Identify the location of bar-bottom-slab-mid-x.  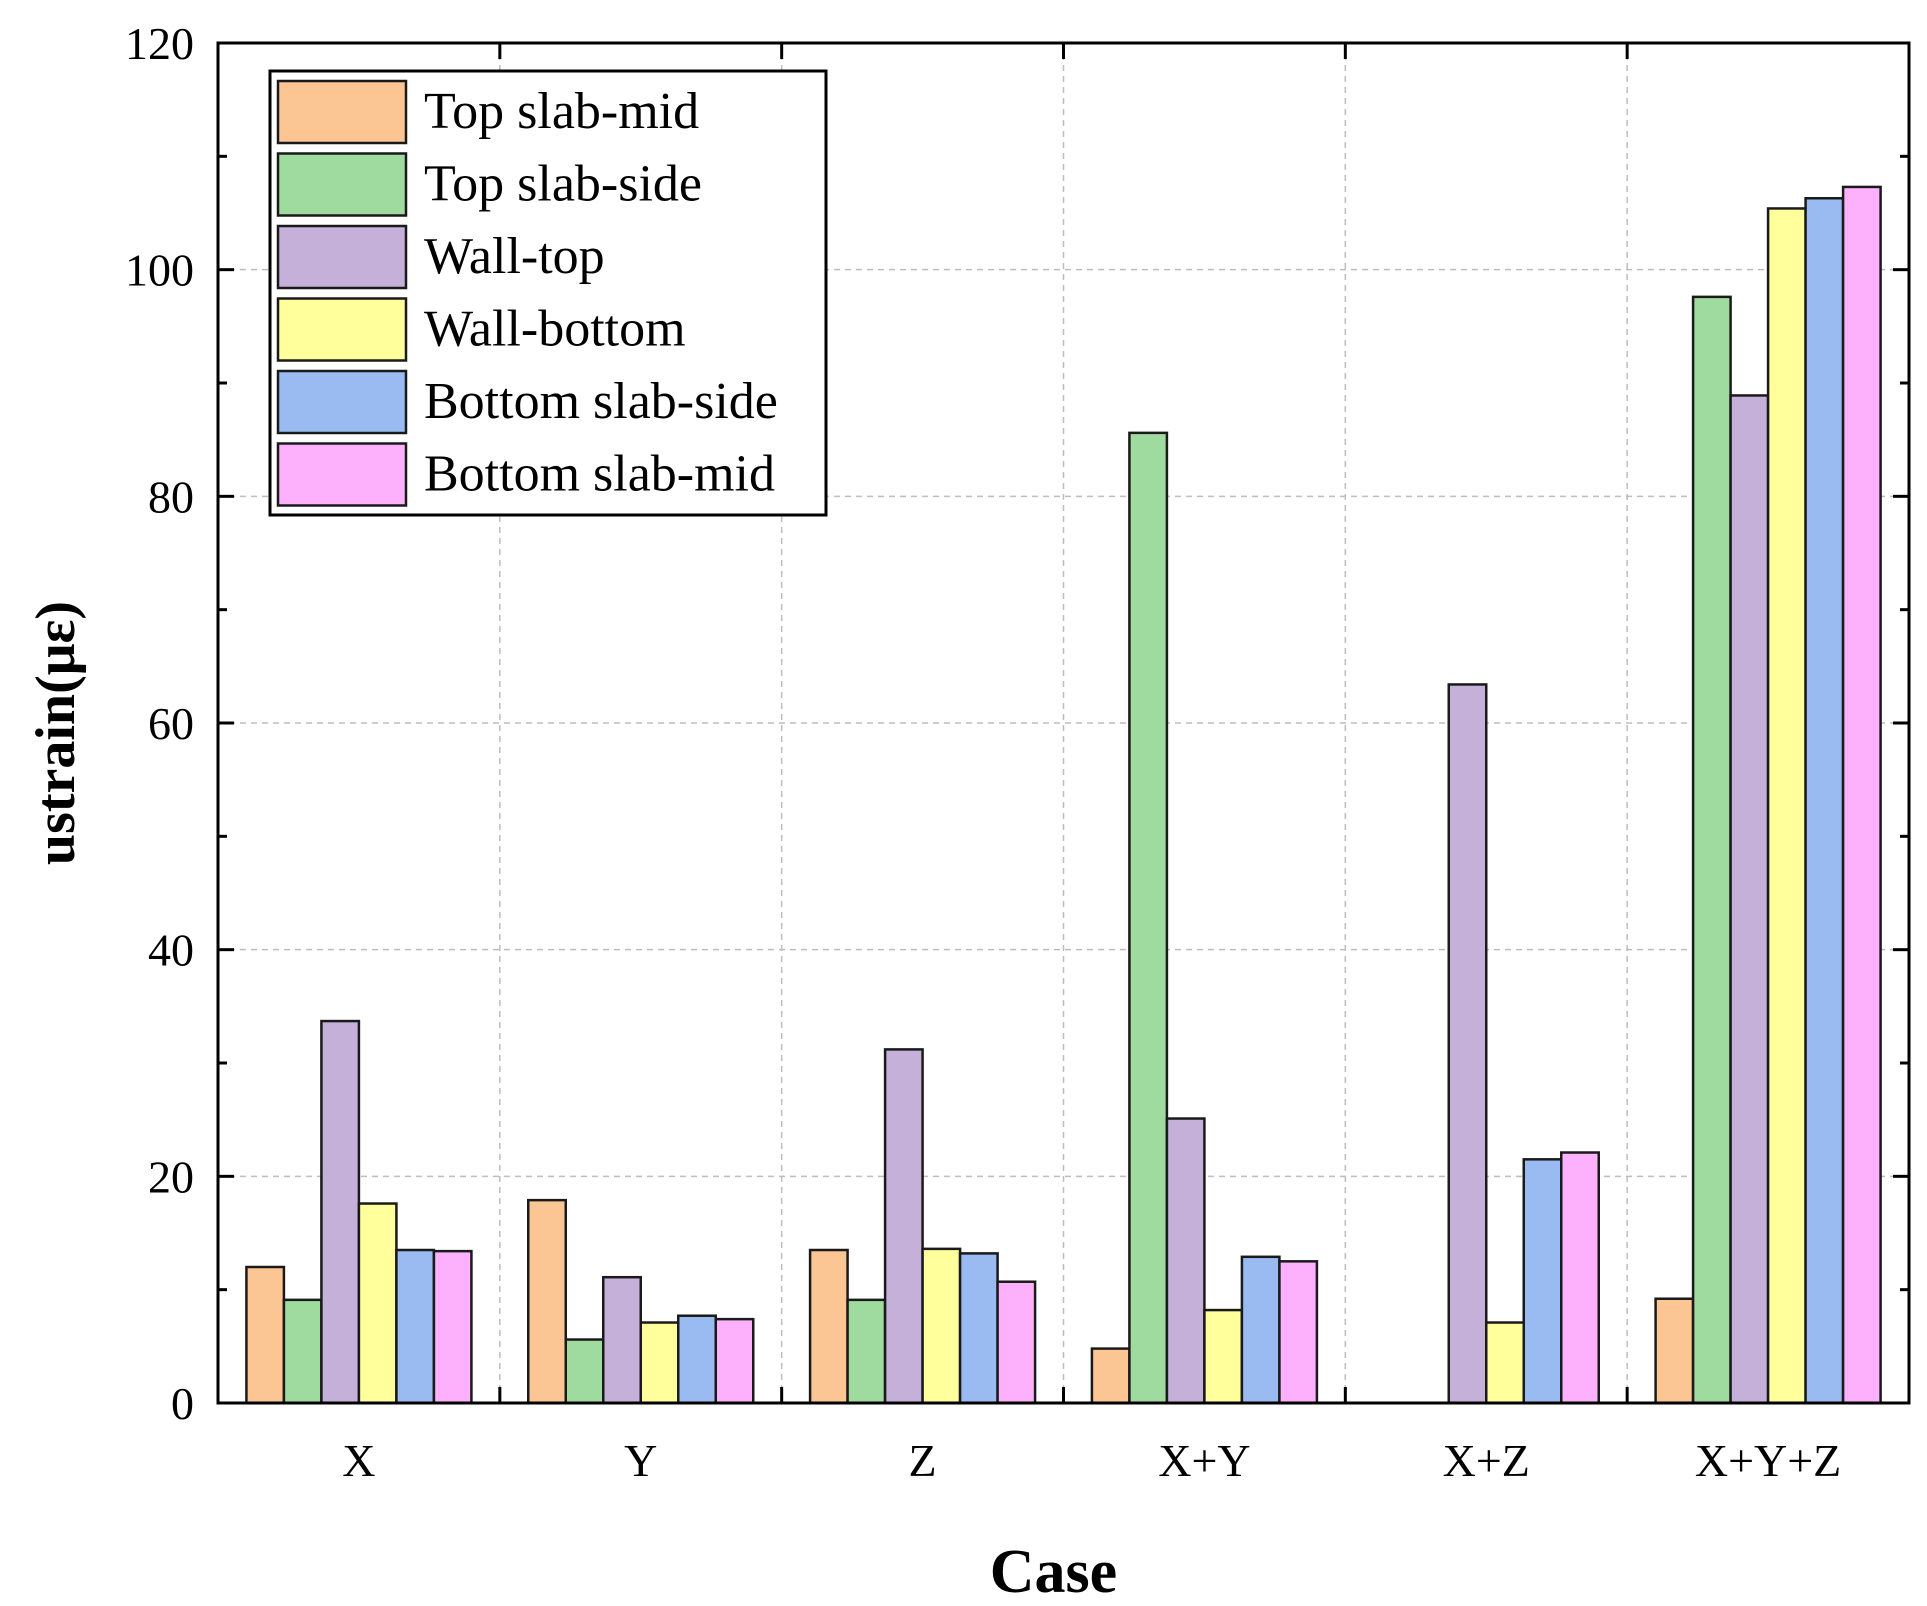
(452, 1327).